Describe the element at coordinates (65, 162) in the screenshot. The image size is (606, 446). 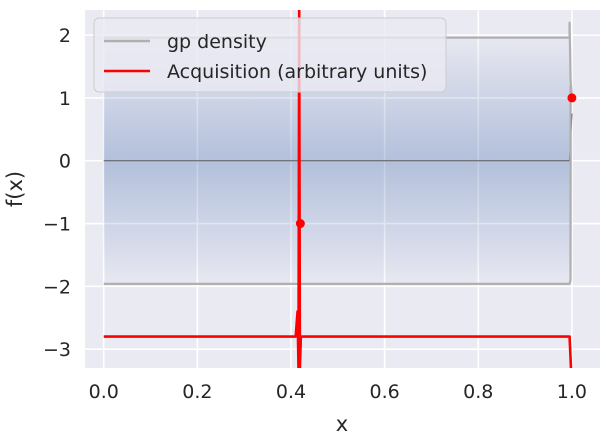
I see `y-tick-label: 0` at that location.